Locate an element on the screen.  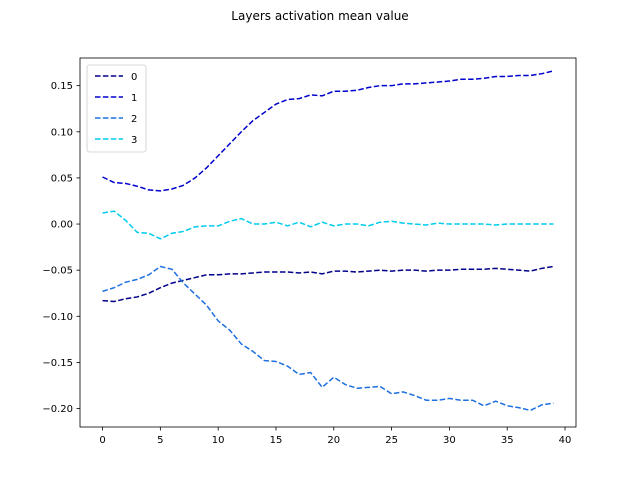
legend-label-2: 2 is located at coordinates (134, 119).